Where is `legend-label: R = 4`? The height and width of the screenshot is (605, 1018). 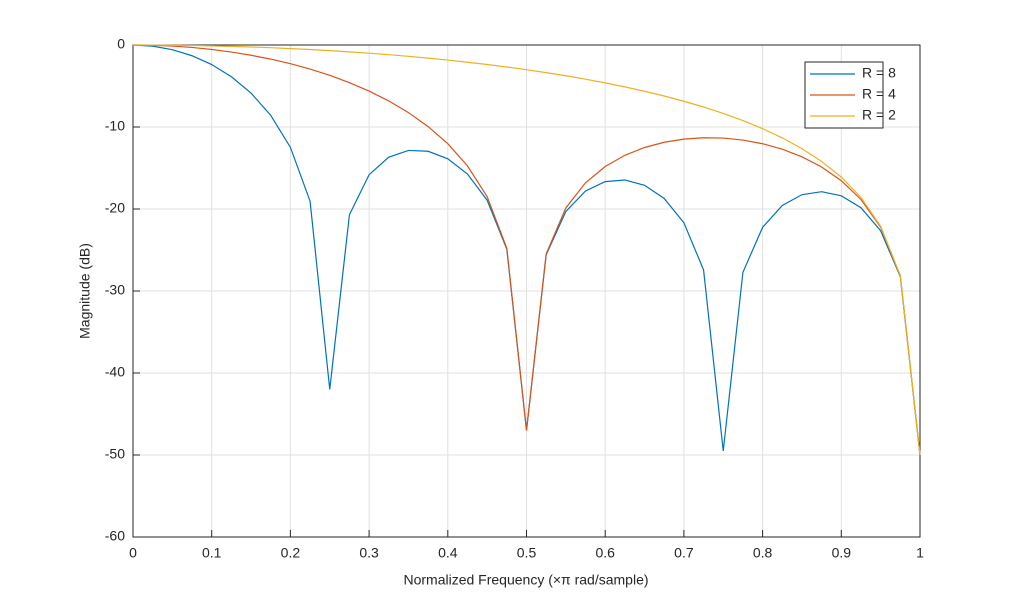 legend-label: R = 4 is located at coordinates (879, 94).